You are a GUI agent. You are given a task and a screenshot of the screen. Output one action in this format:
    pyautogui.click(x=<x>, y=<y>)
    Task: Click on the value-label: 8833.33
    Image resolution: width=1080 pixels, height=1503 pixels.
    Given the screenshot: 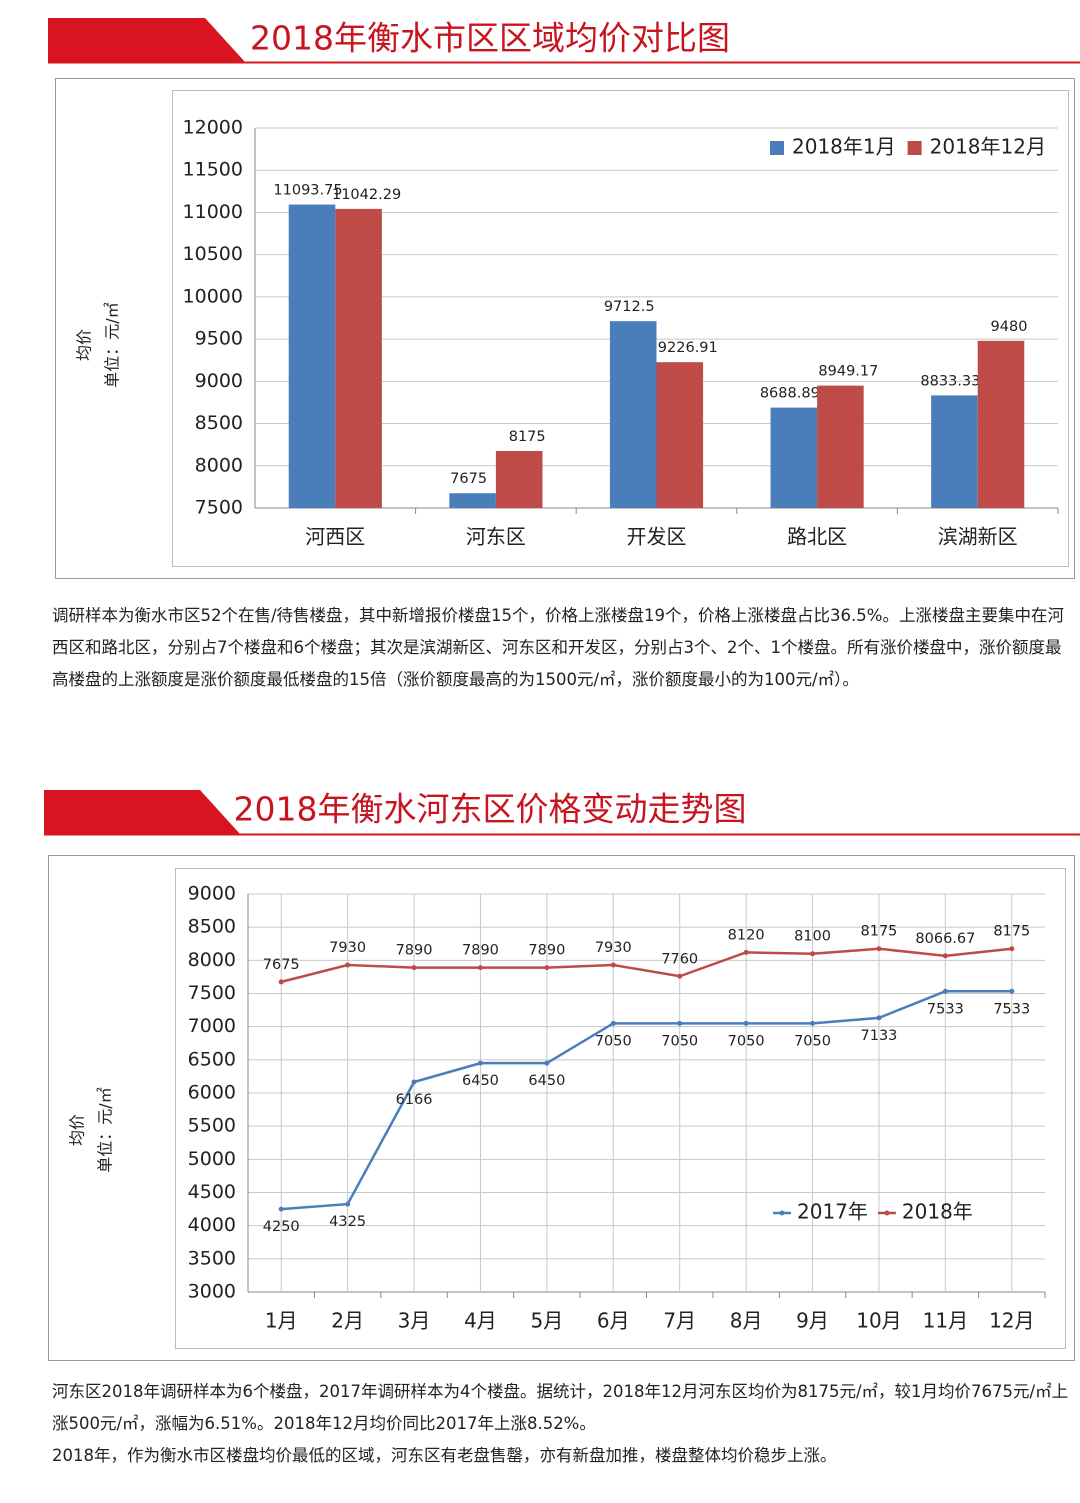 What is the action you would take?
    pyautogui.click(x=950, y=381)
    